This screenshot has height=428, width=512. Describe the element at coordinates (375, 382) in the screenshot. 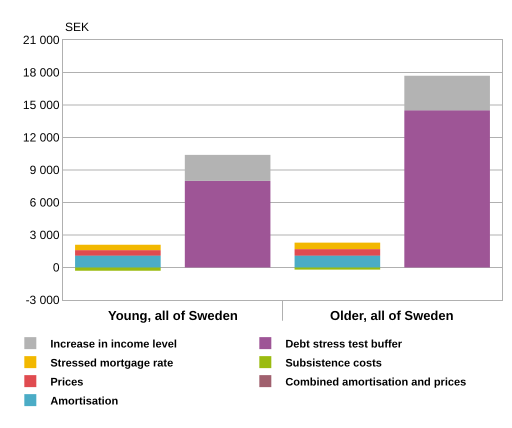

I see `legend-label: Combined amortisation and prices` at that location.